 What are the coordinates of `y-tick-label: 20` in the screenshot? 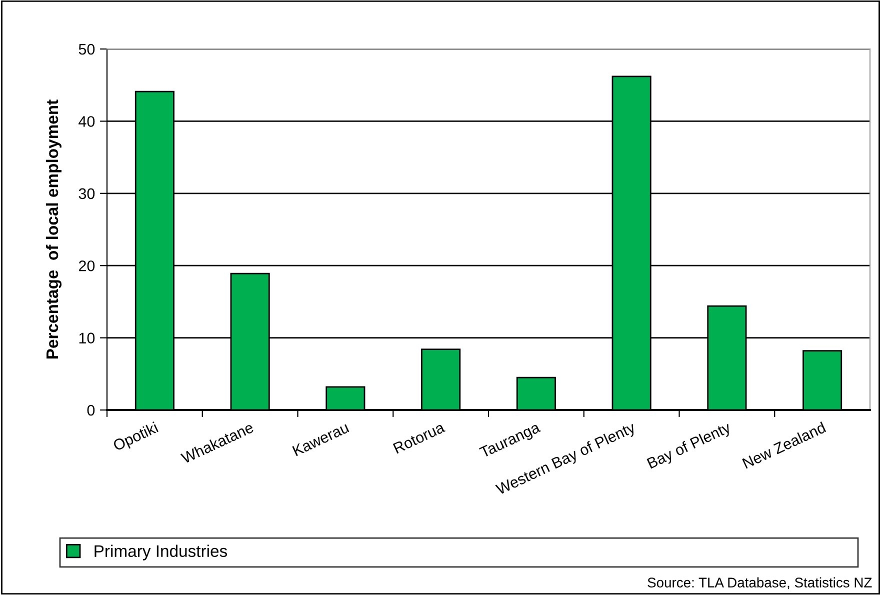 It's located at (86, 266).